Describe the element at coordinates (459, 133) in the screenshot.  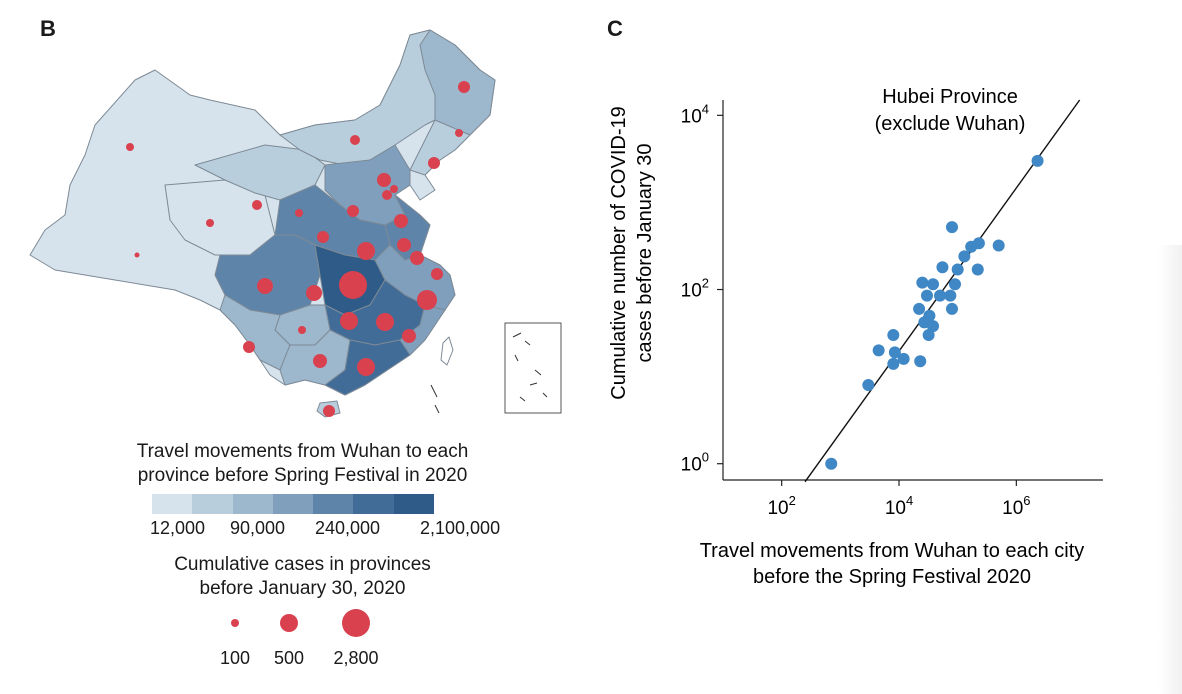
I see `bubble-jilin` at that location.